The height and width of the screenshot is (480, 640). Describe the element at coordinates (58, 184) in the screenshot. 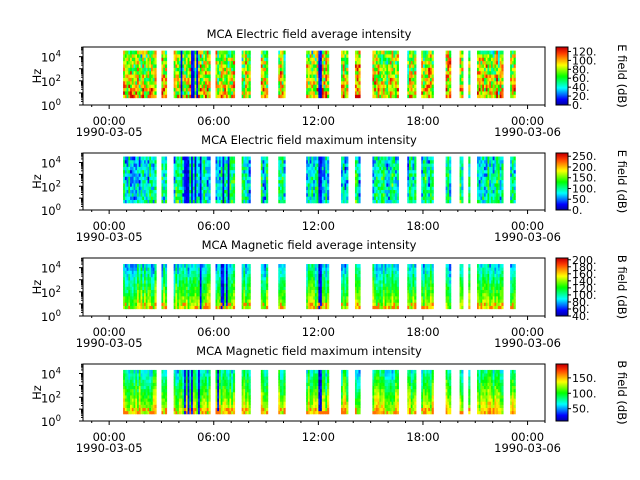

I see `y-tick-exponent: 2` at that location.